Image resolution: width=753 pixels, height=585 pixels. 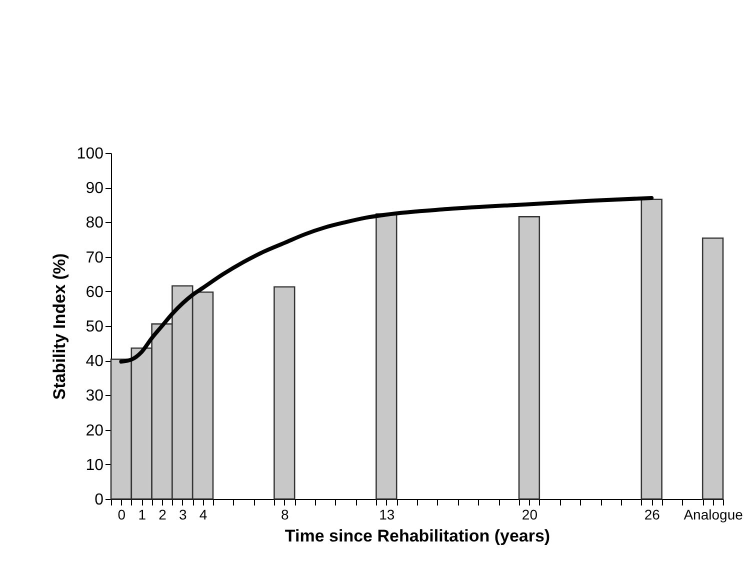 What do you see at coordinates (387, 514) in the screenshot?
I see `x-tick-label: 13` at bounding box center [387, 514].